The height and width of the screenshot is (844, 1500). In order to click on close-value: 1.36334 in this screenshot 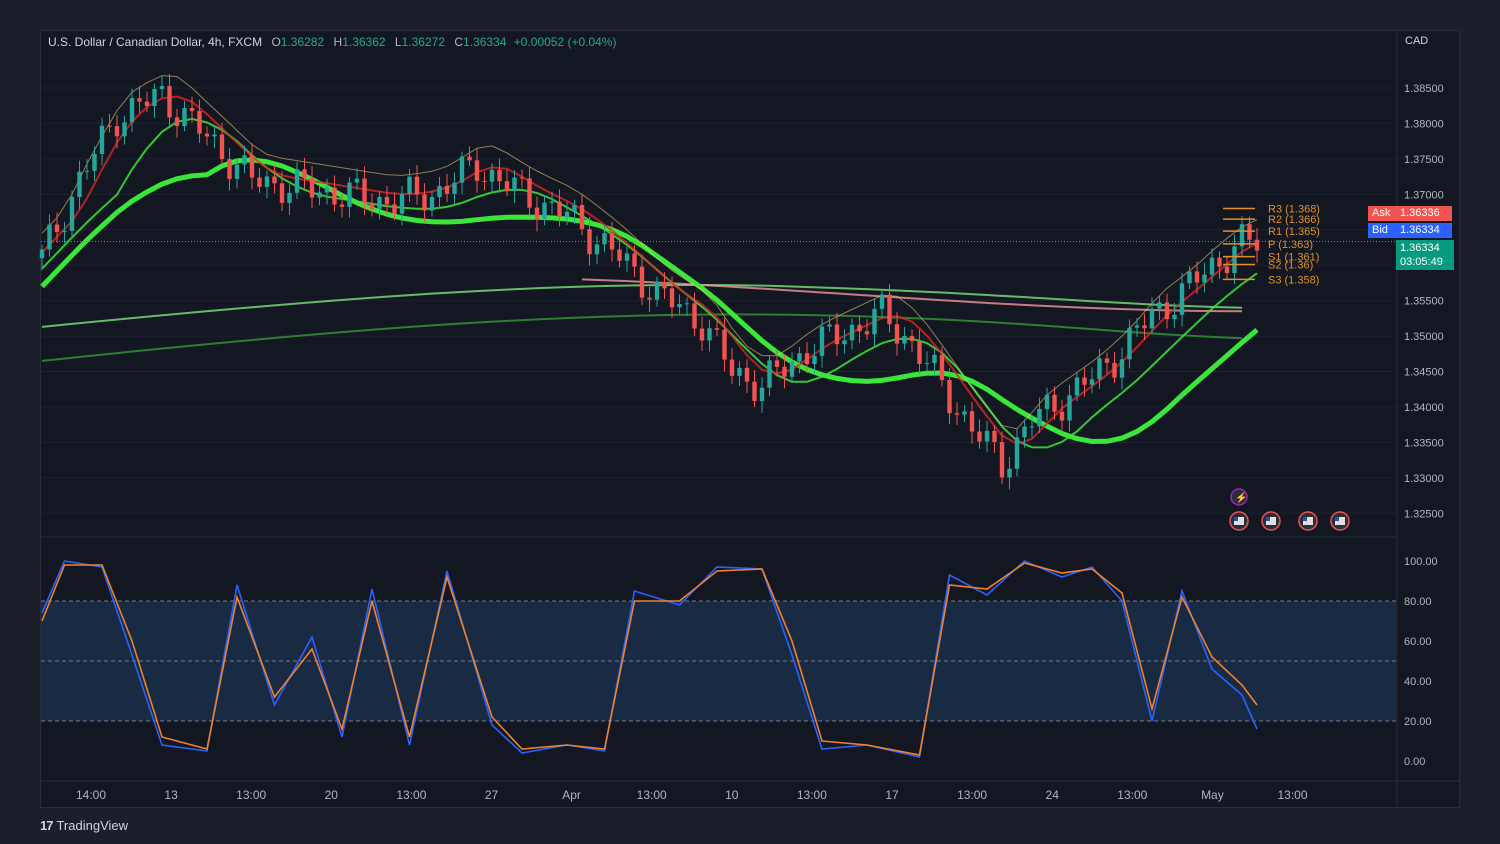, I will do `click(485, 42)`.